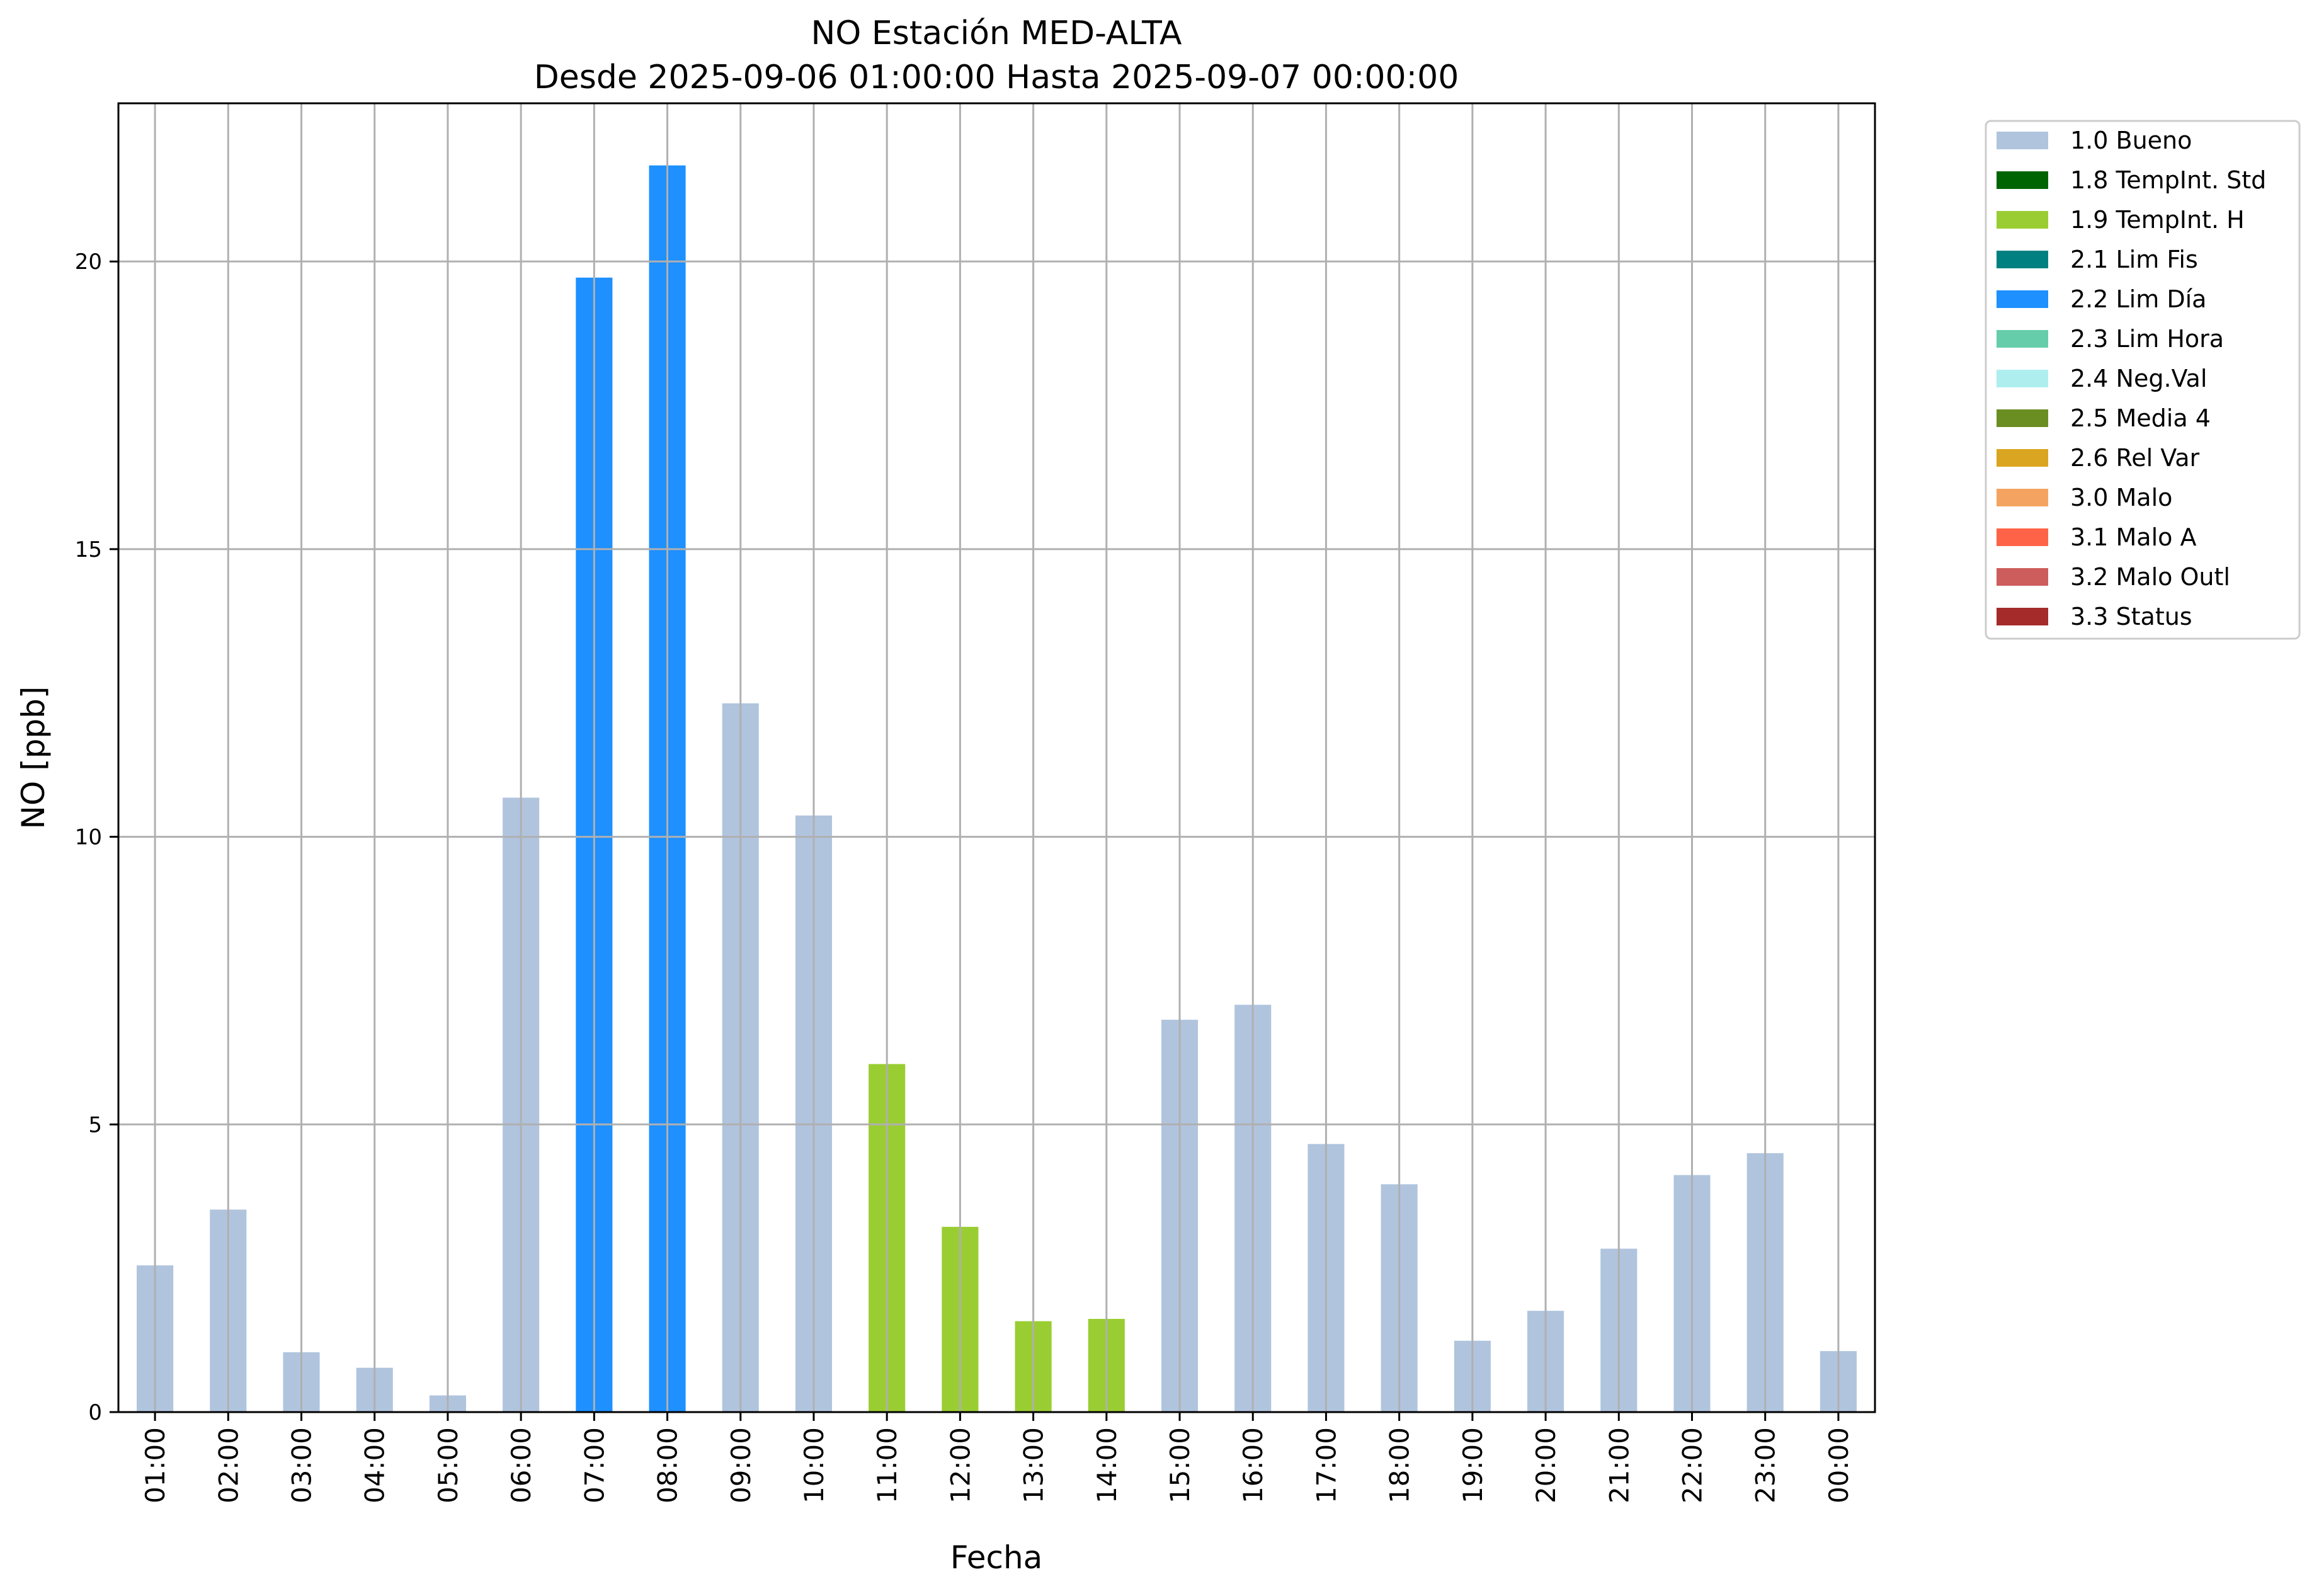 Image resolution: width=2319 pixels, height=1596 pixels. I want to click on x-tick-label: 10:00, so click(814, 1465).